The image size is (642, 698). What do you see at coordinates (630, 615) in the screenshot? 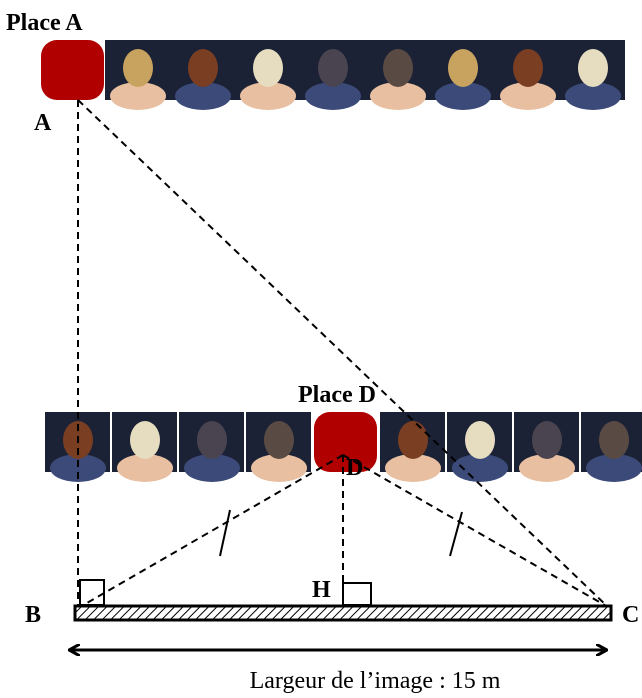
I see `point-c: C` at bounding box center [630, 615].